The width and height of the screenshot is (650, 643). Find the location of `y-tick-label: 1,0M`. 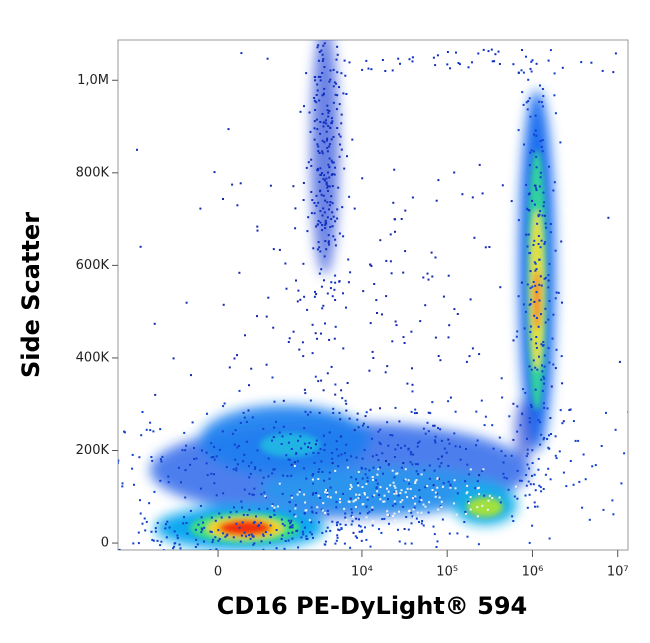

y-tick-label: 1,0M is located at coordinates (93, 80).